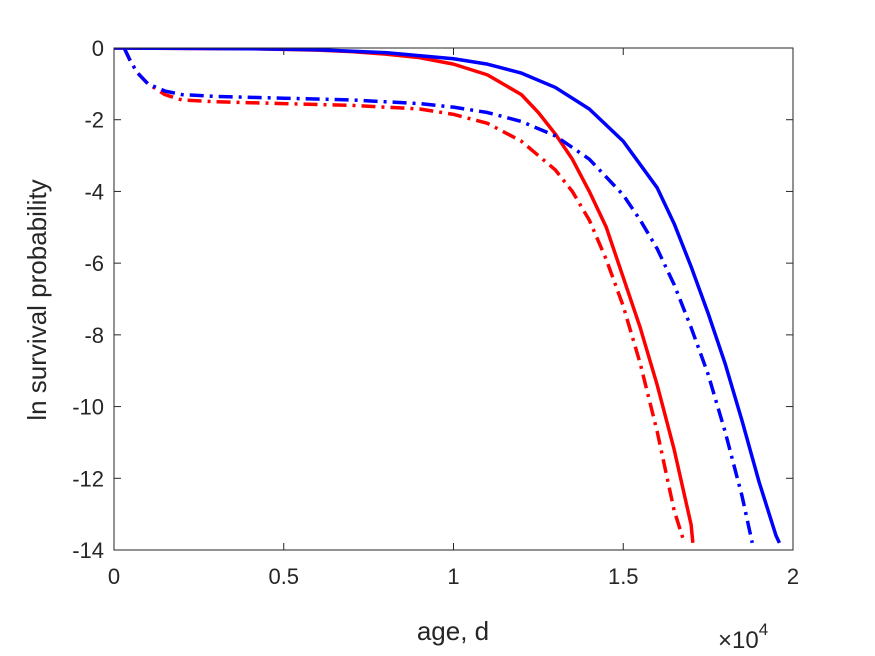 This screenshot has height=656, width=875. I want to click on x-exponent-base: ×10, so click(738, 640).